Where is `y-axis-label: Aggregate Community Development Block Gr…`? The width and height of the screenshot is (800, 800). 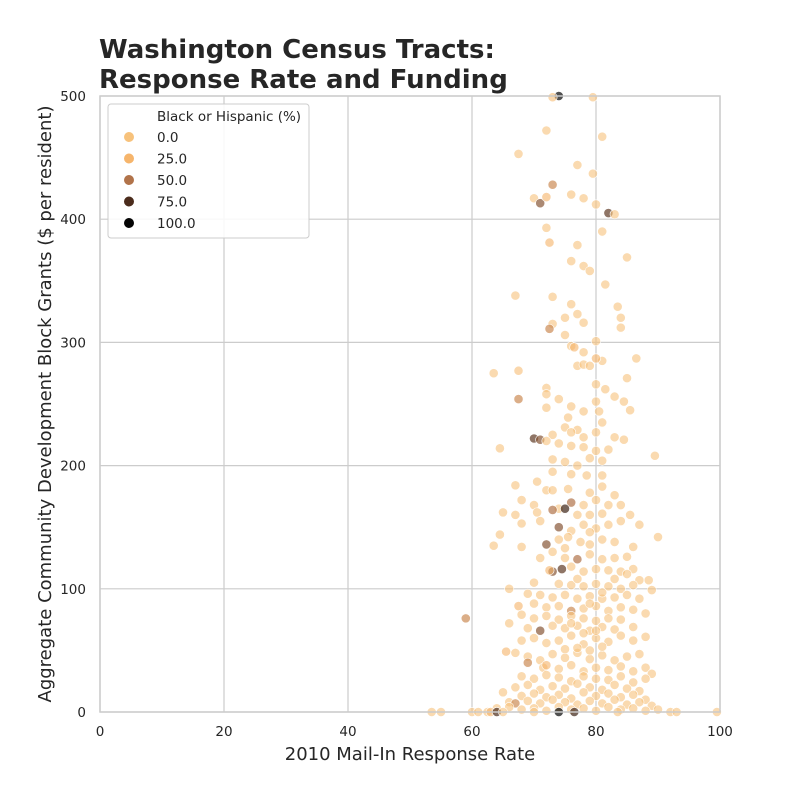
y-axis-label: Aggregate Community Development Block Gr… is located at coordinates (45, 404).